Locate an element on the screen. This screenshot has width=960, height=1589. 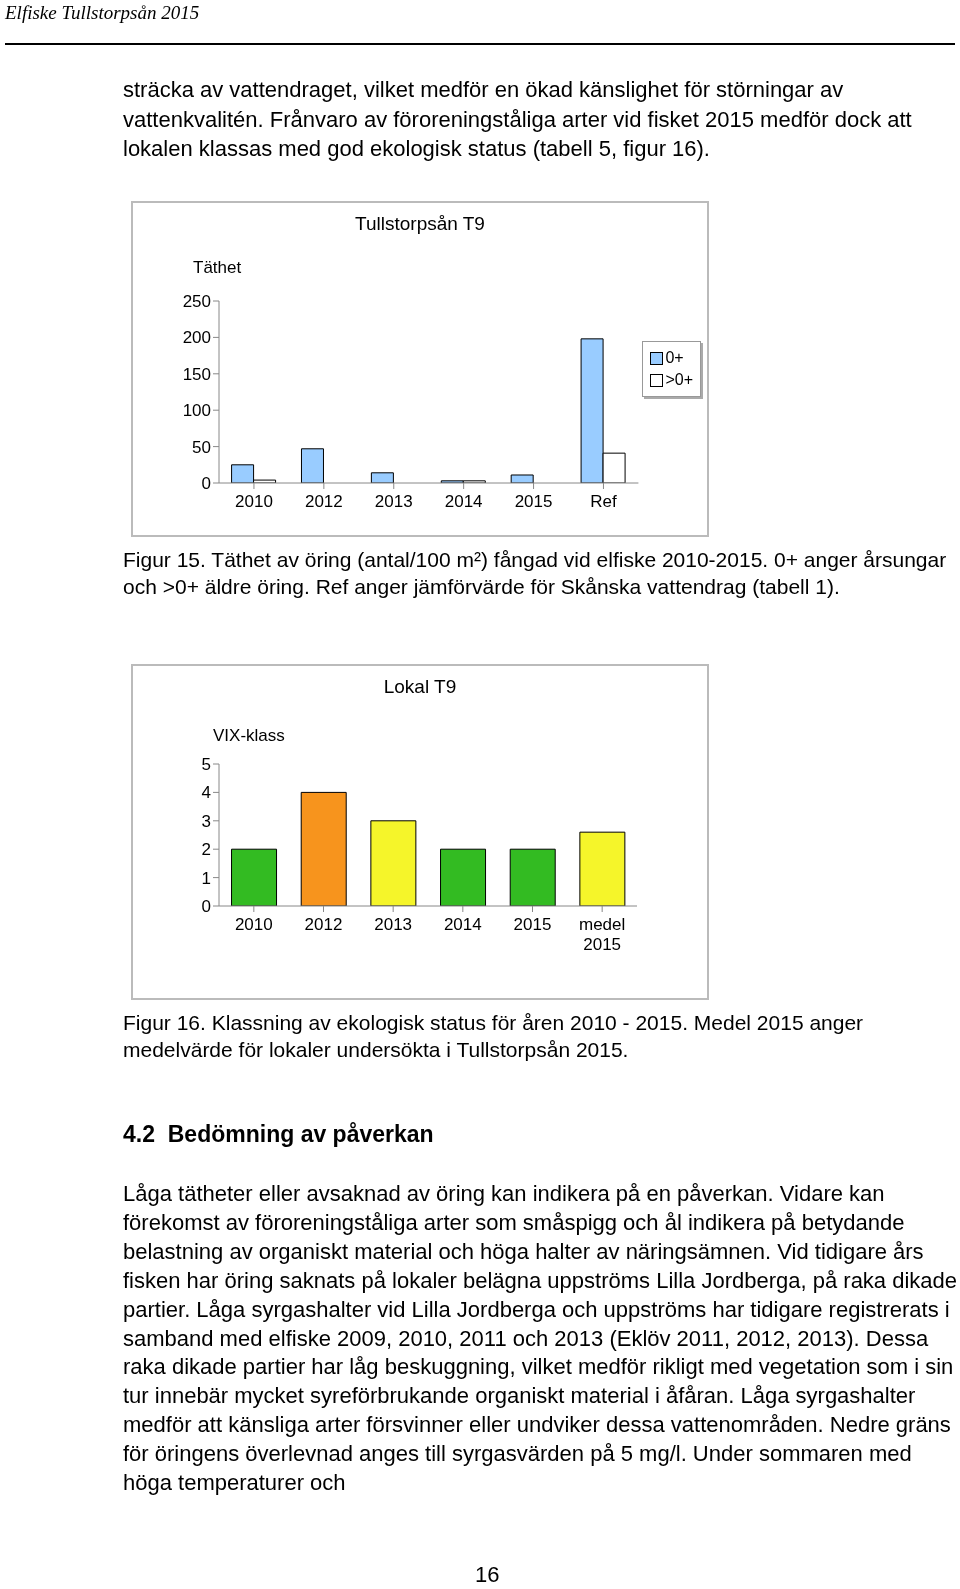
text: Figur 16. Klassning av ekologisk status för åren 2010 - 2015. Medel 2015 anger medelvärde för lokaler undersökta i Tullstorpsån 2015. is located at coordinates (494, 1036).